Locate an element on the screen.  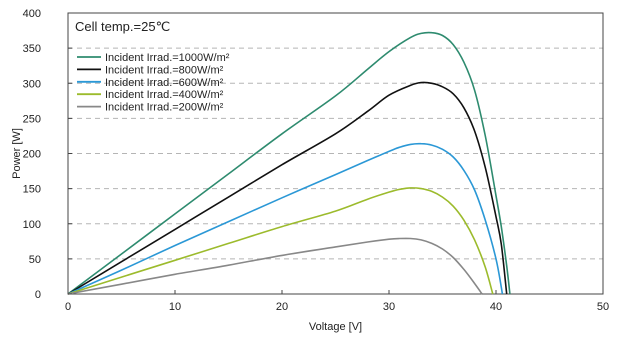
legend-label-4: Incident Irrad.=200W/m² is located at coordinates (164, 108).